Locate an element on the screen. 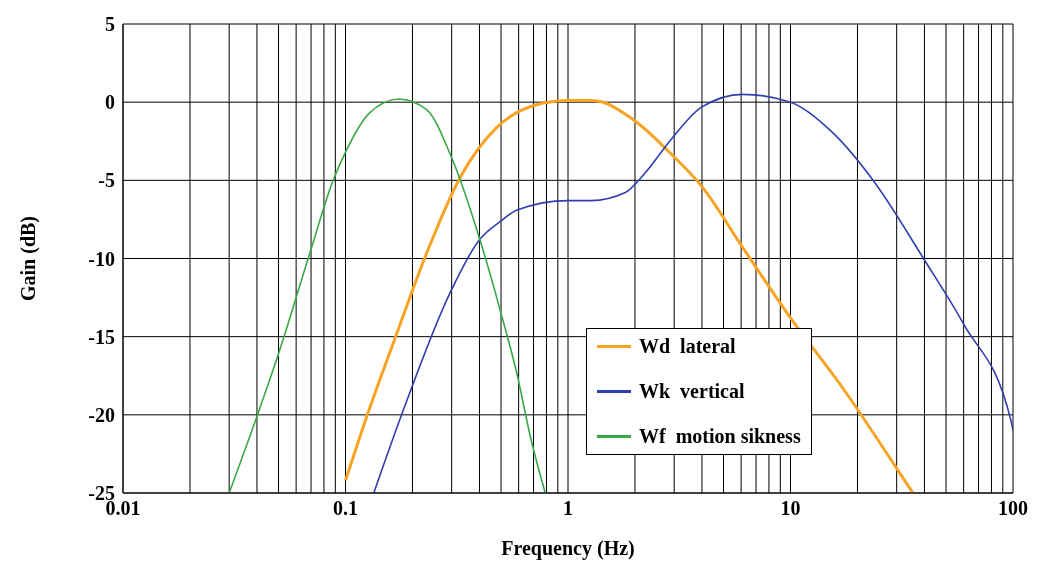  y-tick-label: 5 is located at coordinates (110, 24).